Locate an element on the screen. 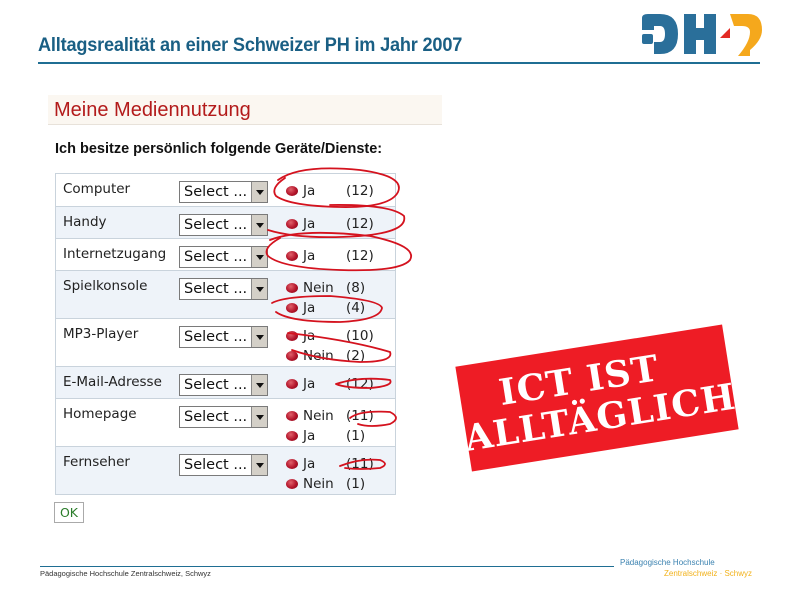 The image size is (800, 600). table-row-handy: Handy Select ... Ja (12) is located at coordinates (225, 223).